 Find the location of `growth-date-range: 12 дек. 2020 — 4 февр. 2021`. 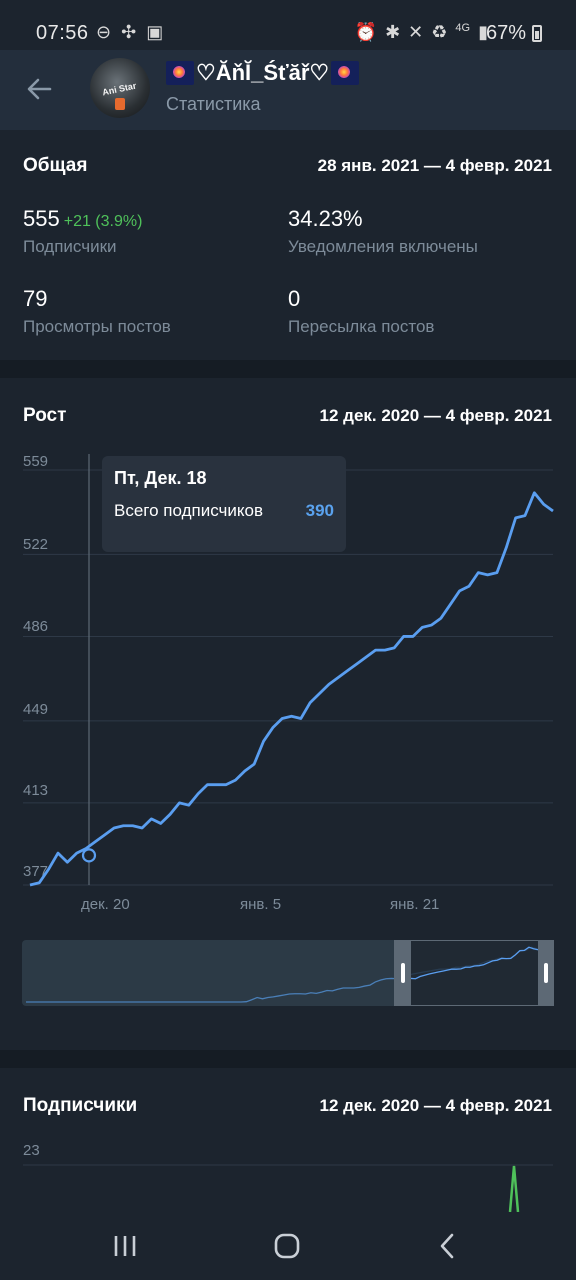

growth-date-range: 12 дек. 2020 — 4 февр. 2021 is located at coordinates (435, 415).